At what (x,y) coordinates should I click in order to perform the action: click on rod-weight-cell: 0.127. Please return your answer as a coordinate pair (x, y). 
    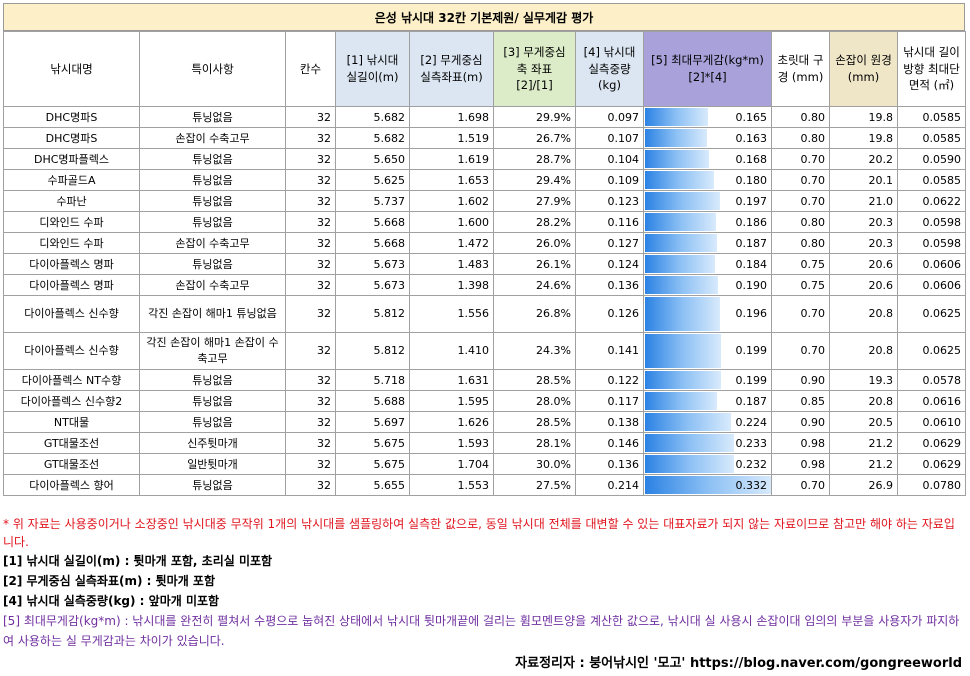
    Looking at the image, I should click on (609, 243).